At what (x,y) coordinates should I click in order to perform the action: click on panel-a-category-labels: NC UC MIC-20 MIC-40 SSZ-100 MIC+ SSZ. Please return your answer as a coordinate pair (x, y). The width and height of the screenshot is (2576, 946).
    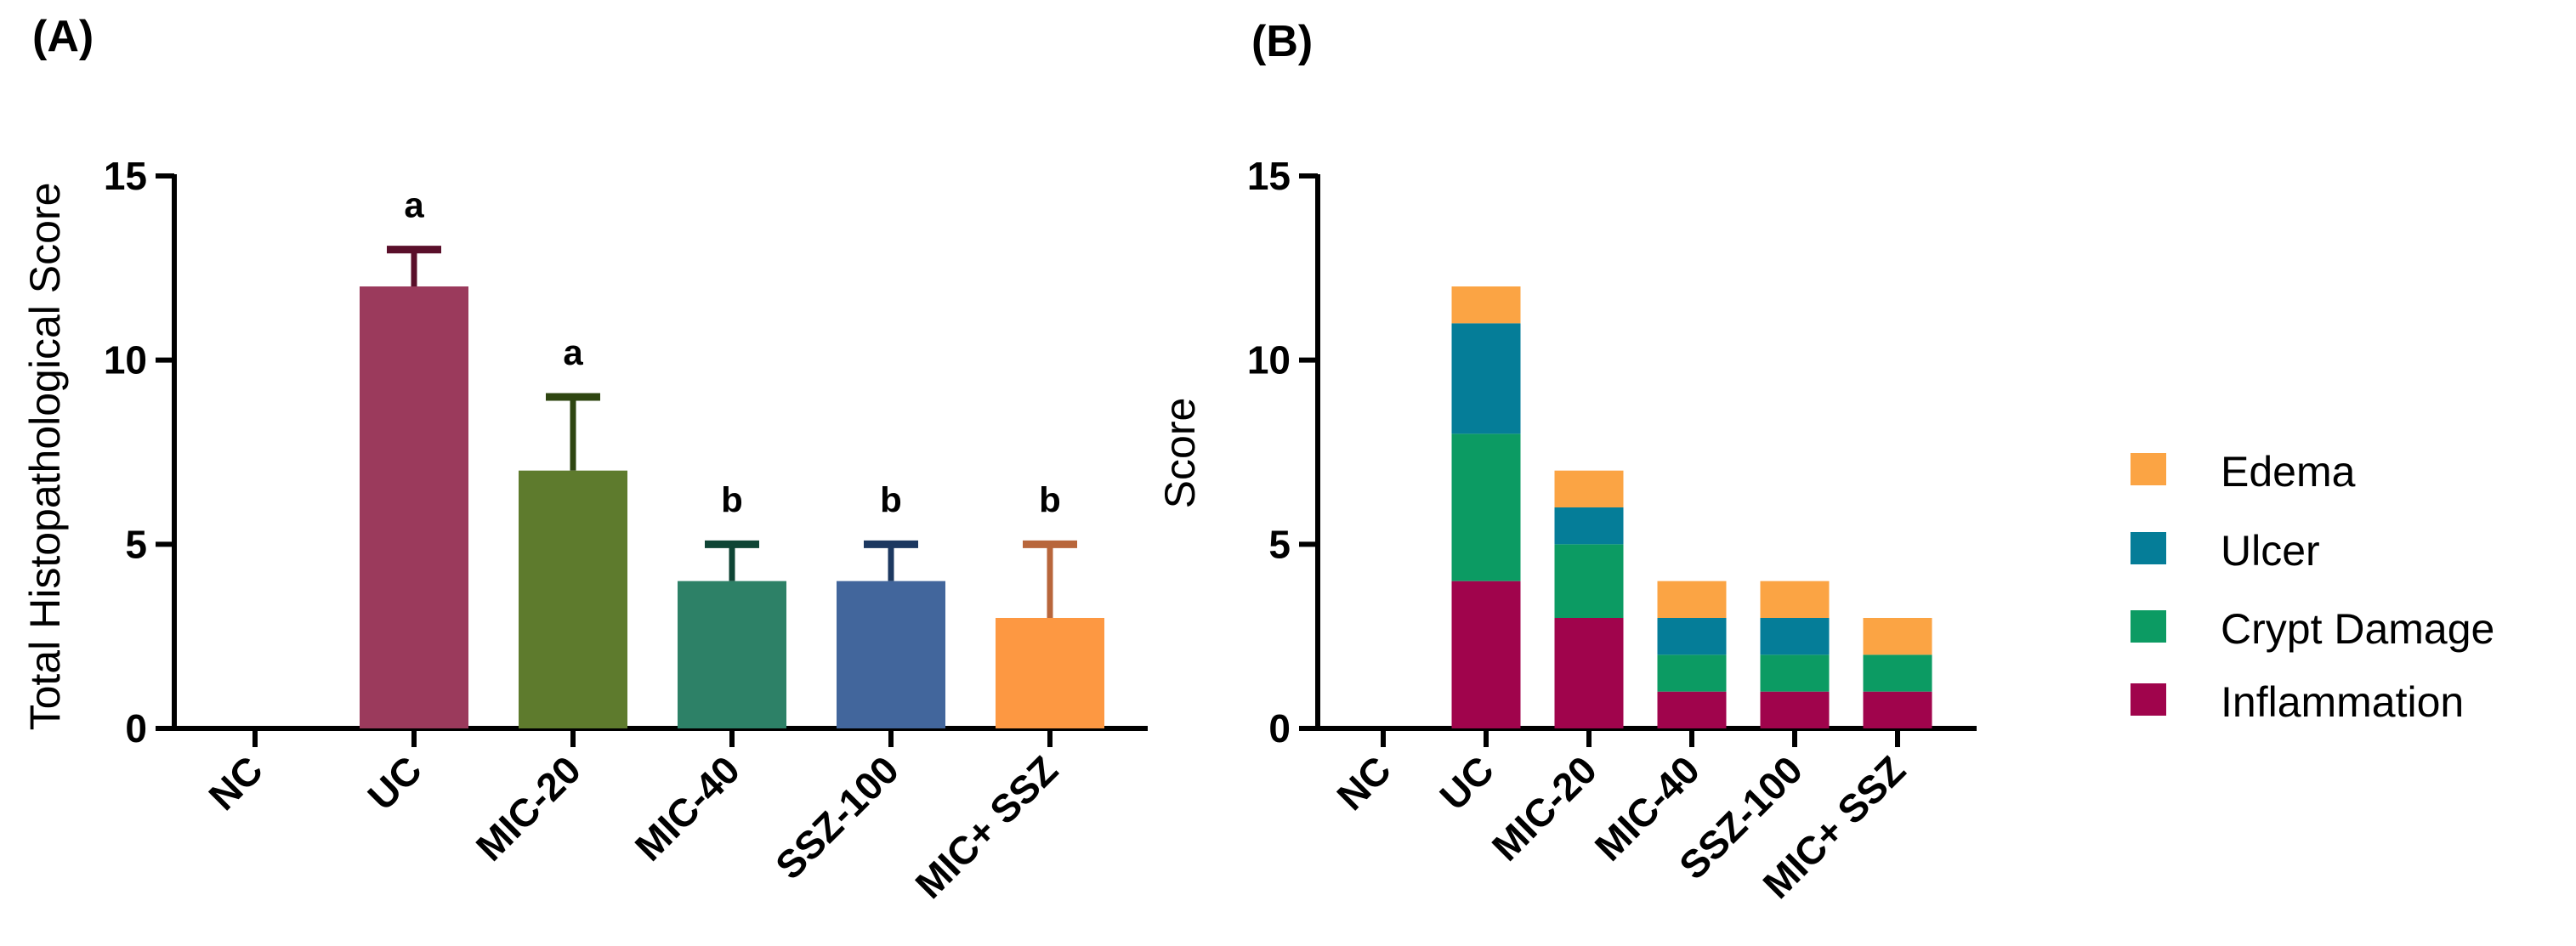
    Looking at the image, I should click on (633, 817).